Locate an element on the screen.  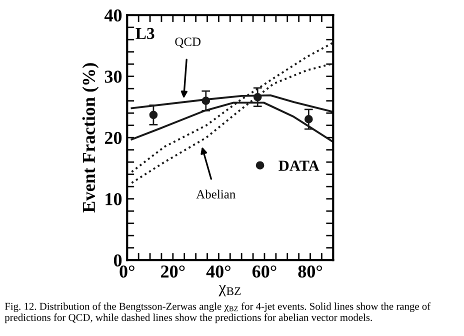
x-tick-label: 60° is located at coordinates (264, 271).